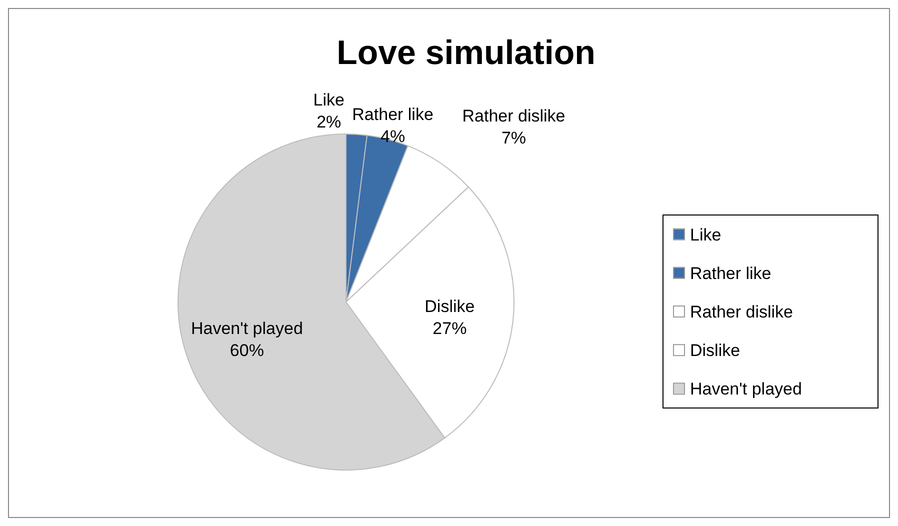  What do you see at coordinates (246, 328) in the screenshot?
I see `slice-label: Haven't played` at bounding box center [246, 328].